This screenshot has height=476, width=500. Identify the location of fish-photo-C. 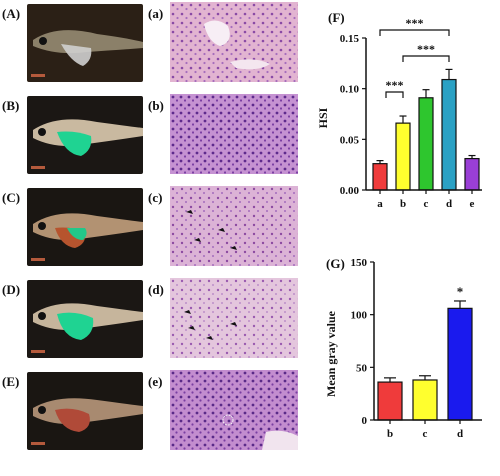
(85, 227).